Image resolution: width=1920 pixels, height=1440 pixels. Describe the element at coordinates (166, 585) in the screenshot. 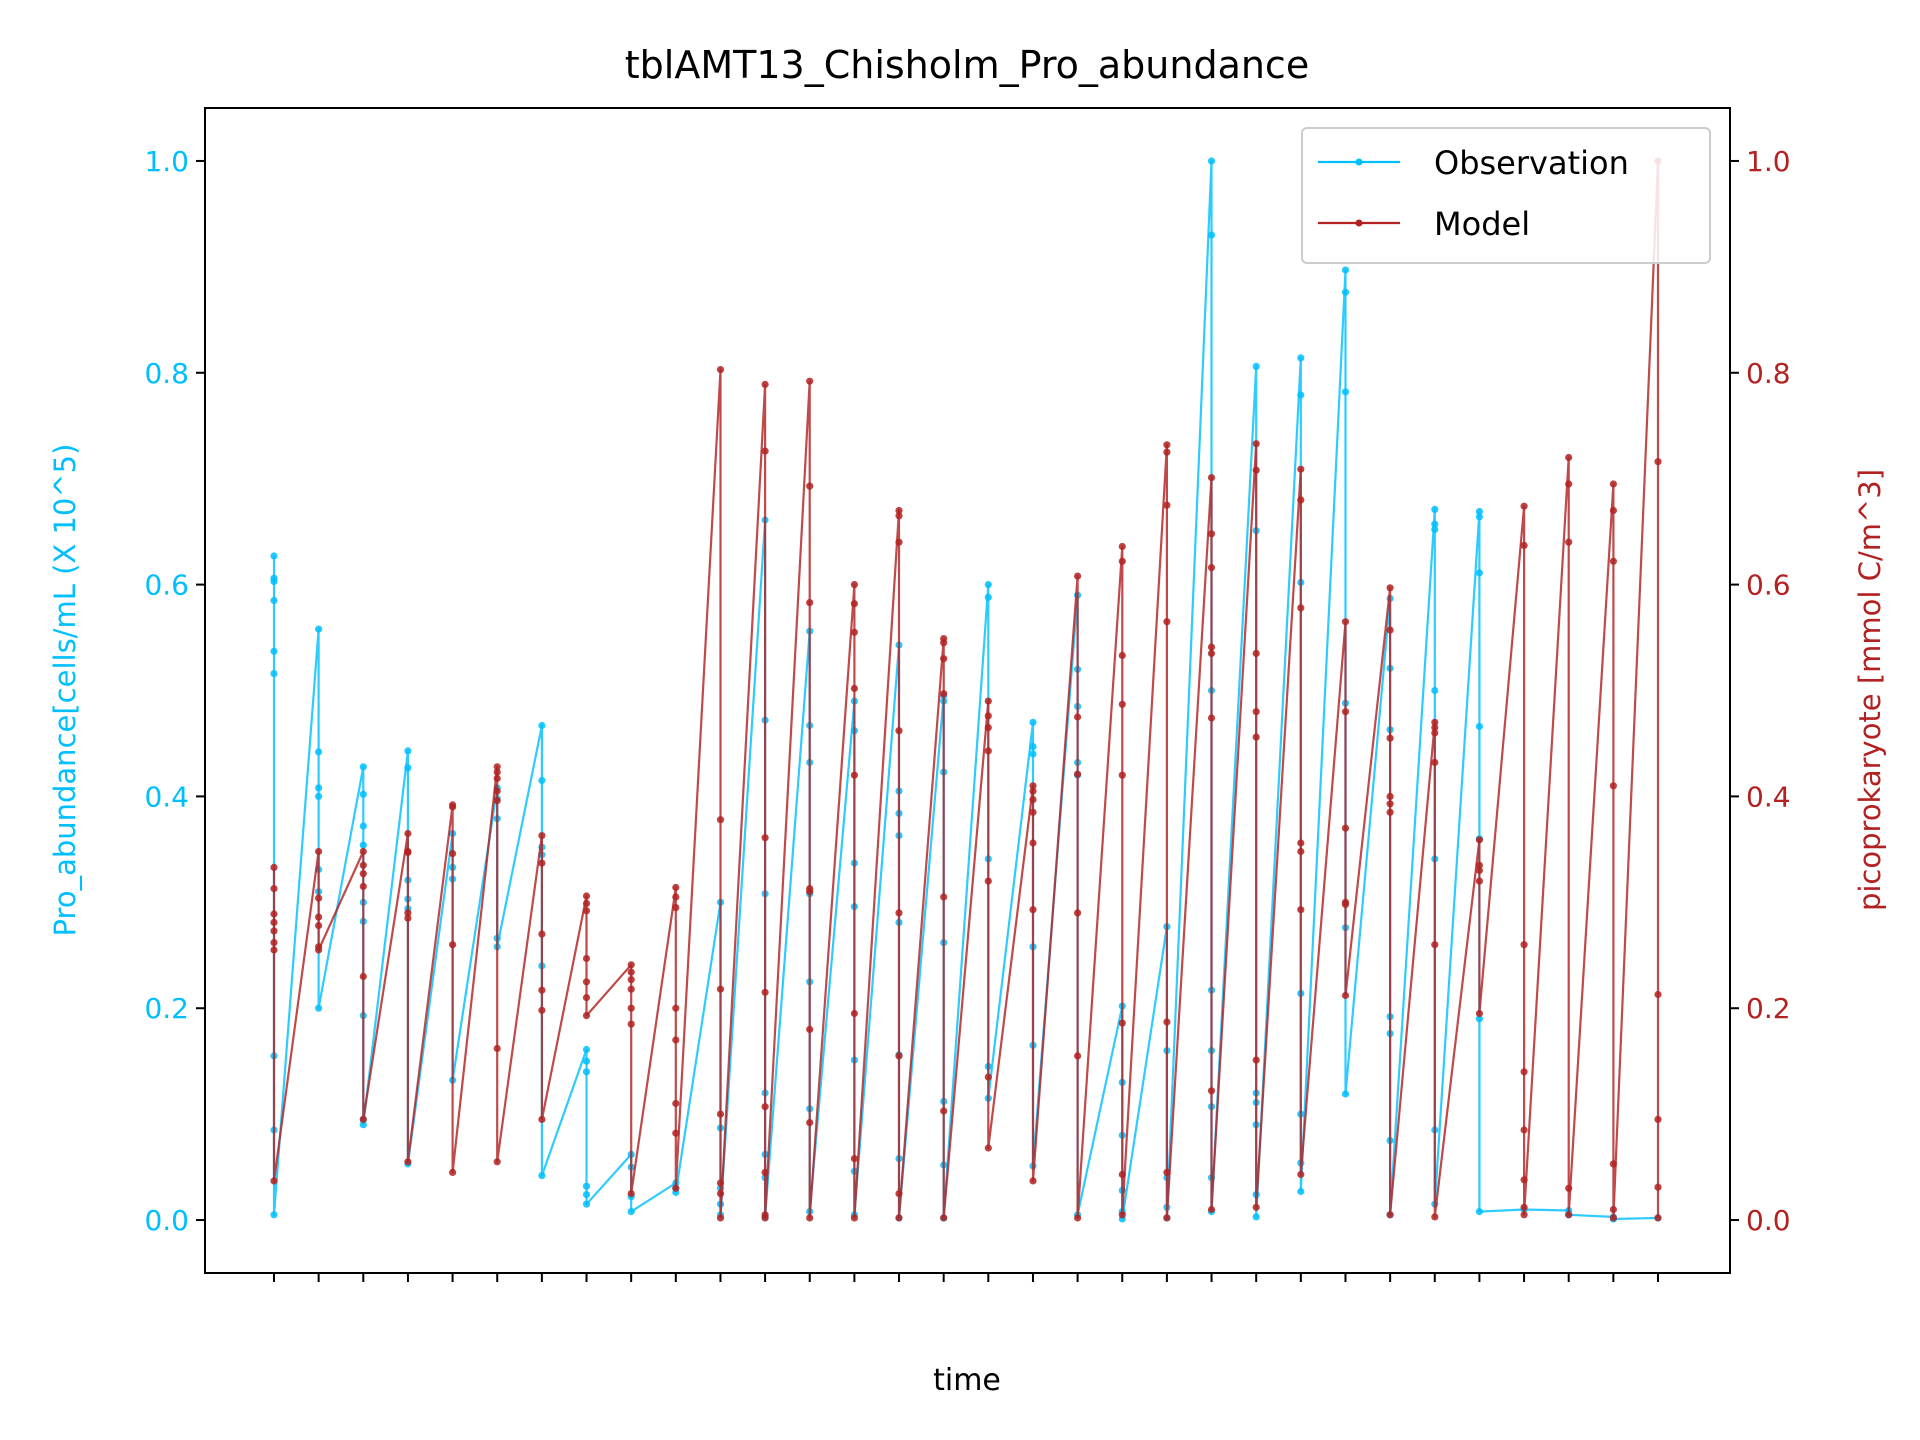

I see `left-y-tick-label: 0.6` at that location.